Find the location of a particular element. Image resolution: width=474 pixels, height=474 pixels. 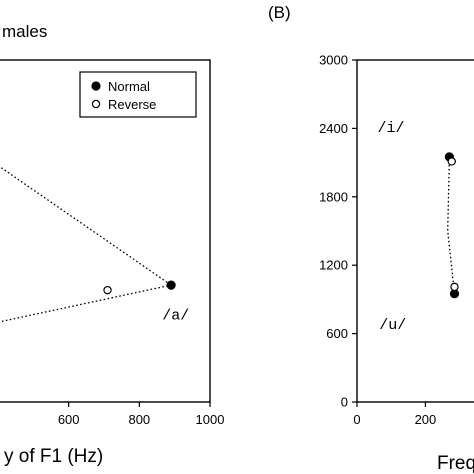

legend-normal-marker is located at coordinates (96, 86).